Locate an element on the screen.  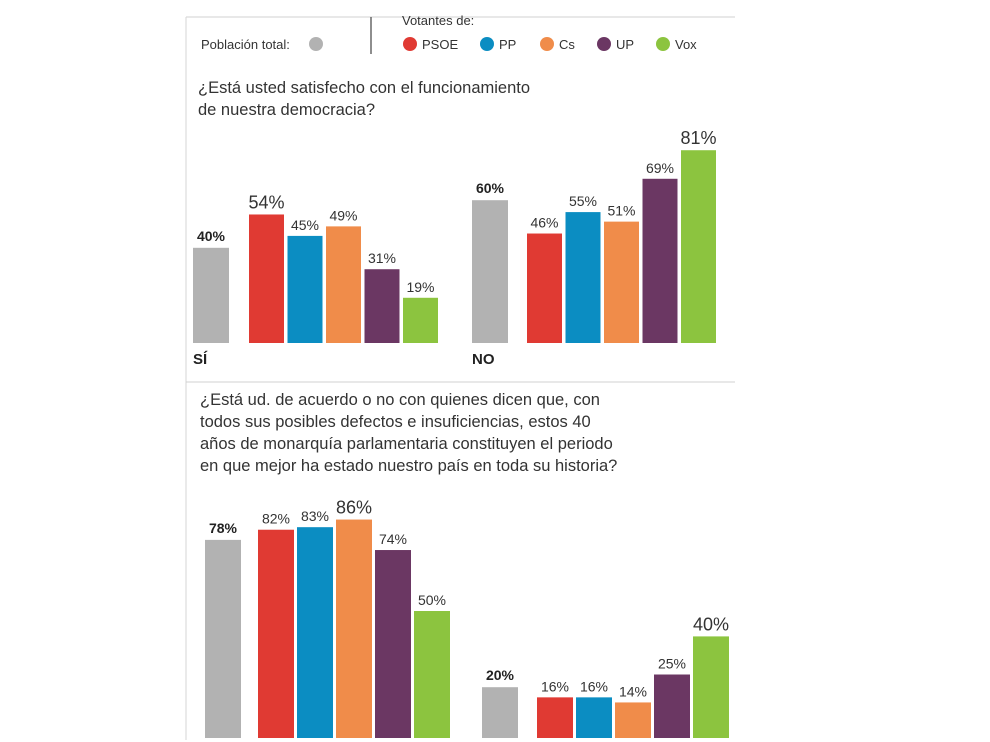
question-1-group-2-value-up: 69% is located at coordinates (660, 168).